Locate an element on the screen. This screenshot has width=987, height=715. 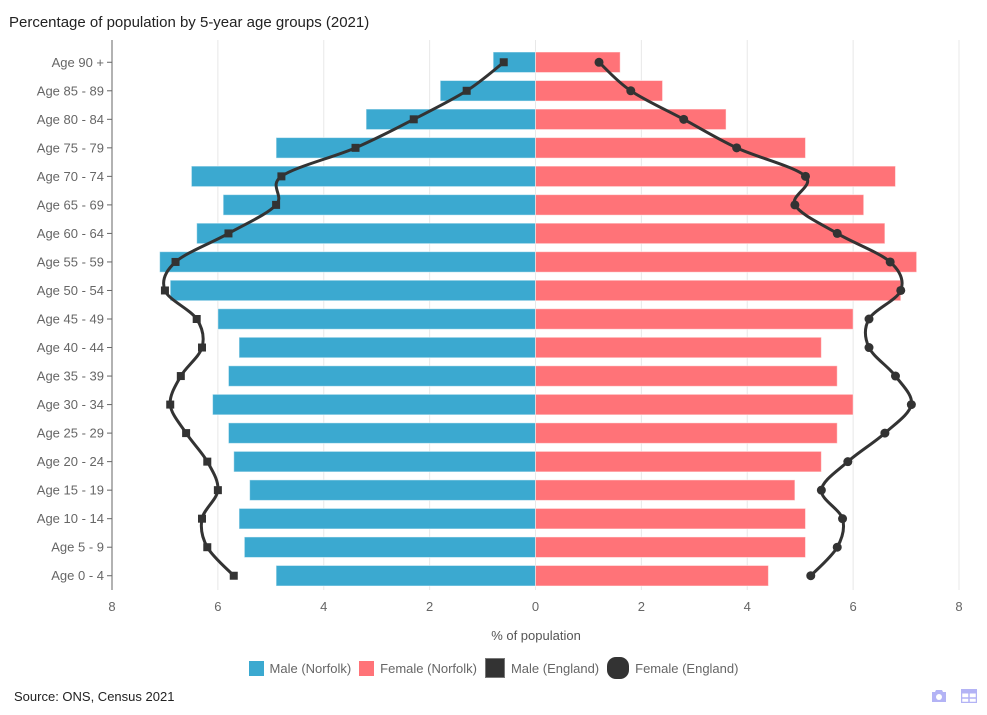
legend-swatch-male-england is located at coordinates (494, 668).